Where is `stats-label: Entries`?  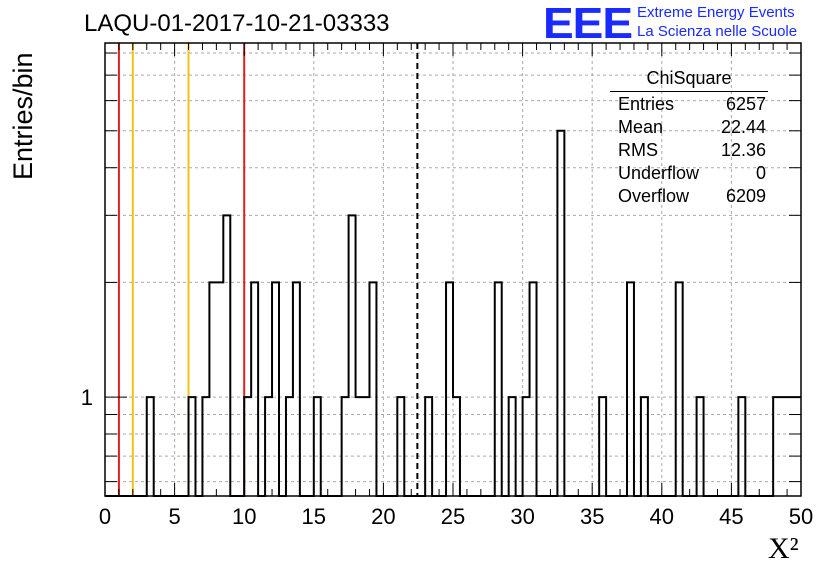 stats-label: Entries is located at coordinates (646, 104).